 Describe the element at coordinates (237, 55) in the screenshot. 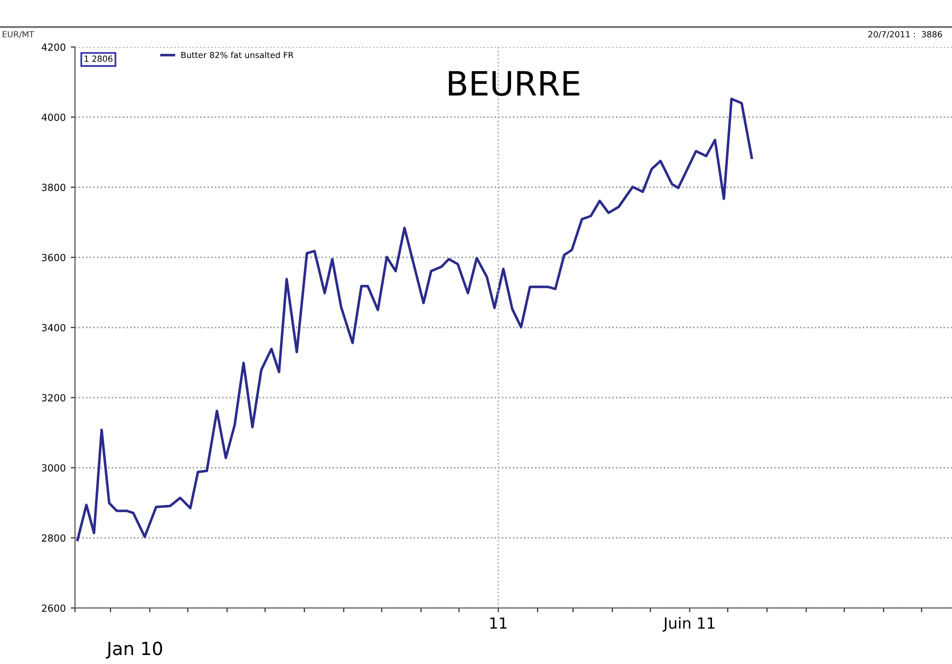

I see `legend-label: Butter 82% fat unsalted FR` at that location.